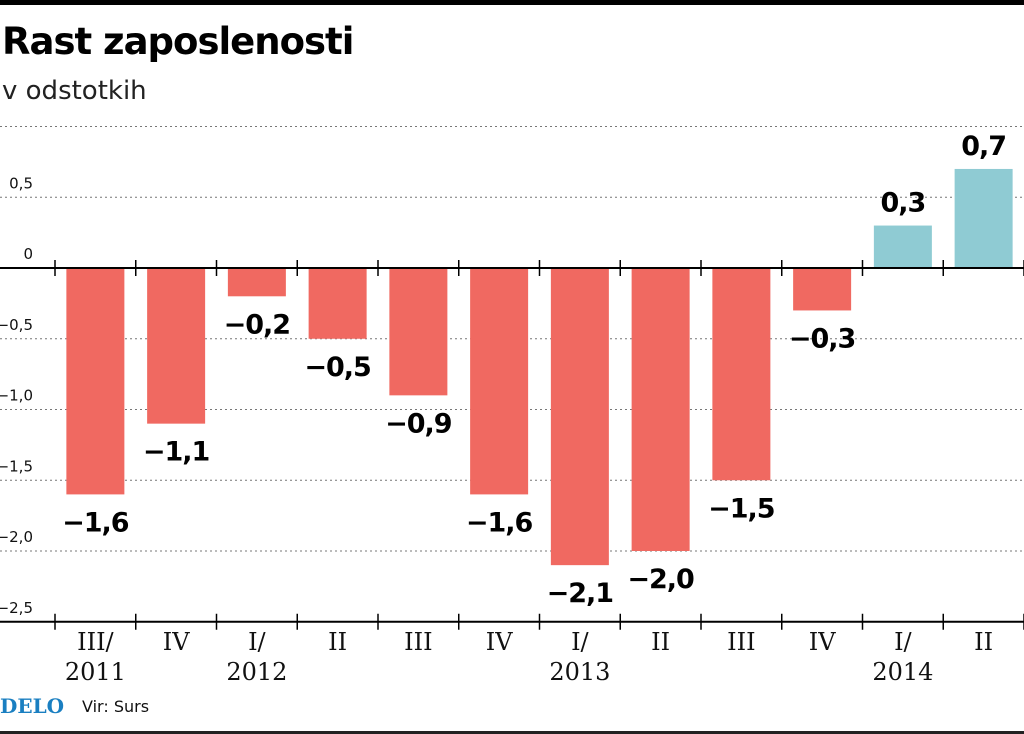 Image resolution: width=1024 pixels, height=734 pixels. I want to click on data-label: −0,2, so click(257, 324).